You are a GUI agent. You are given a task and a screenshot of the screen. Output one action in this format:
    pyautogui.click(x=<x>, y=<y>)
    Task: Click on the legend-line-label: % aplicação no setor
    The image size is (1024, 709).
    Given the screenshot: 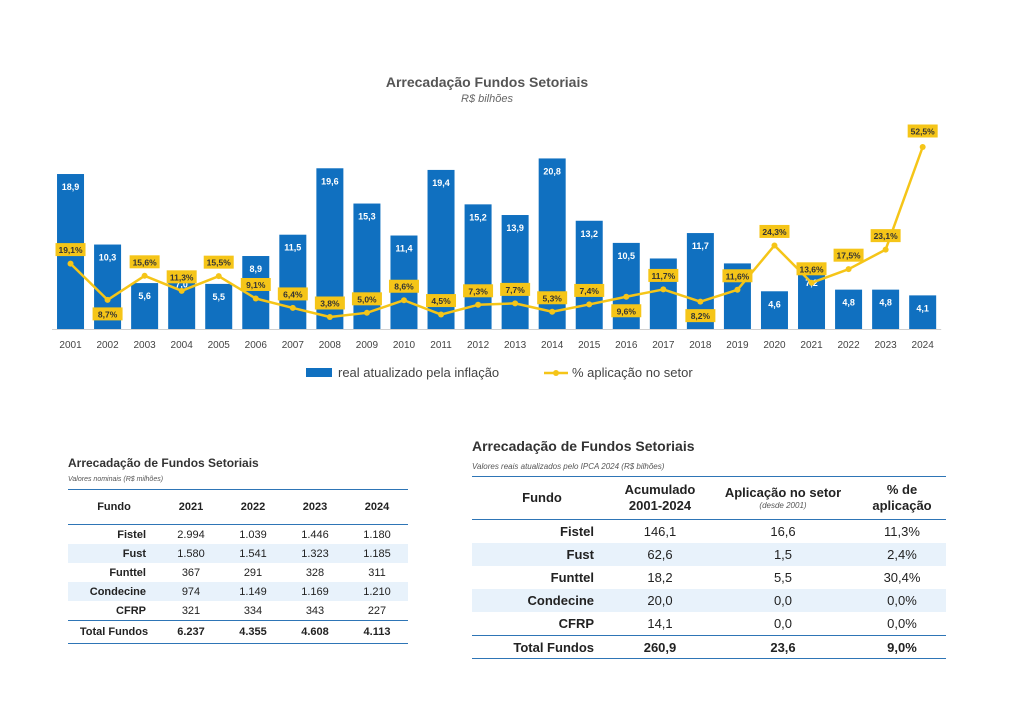 What is the action you would take?
    pyautogui.click(x=632, y=372)
    